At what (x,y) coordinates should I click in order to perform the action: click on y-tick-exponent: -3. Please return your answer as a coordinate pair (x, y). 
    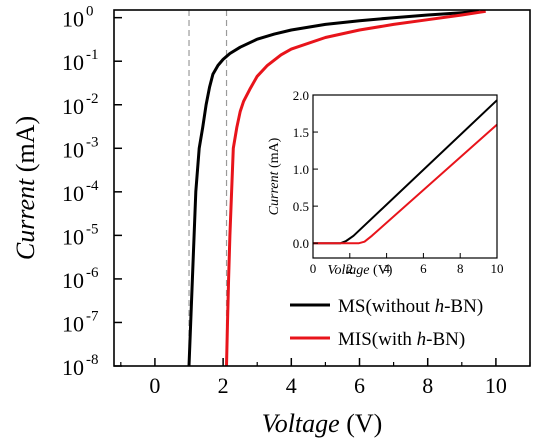
    Looking at the image, I should click on (92, 142).